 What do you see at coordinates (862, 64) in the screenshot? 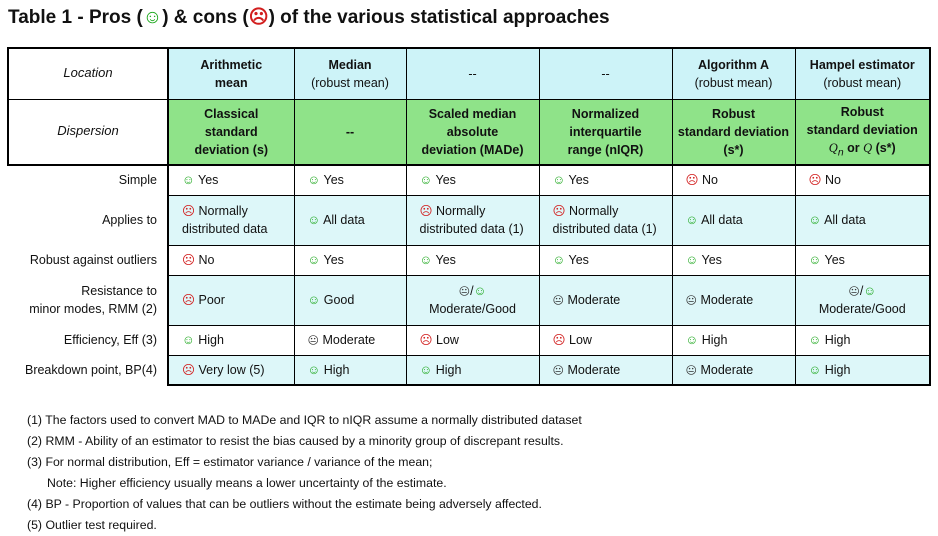
I see `location-name: Hampel estimator` at bounding box center [862, 64].